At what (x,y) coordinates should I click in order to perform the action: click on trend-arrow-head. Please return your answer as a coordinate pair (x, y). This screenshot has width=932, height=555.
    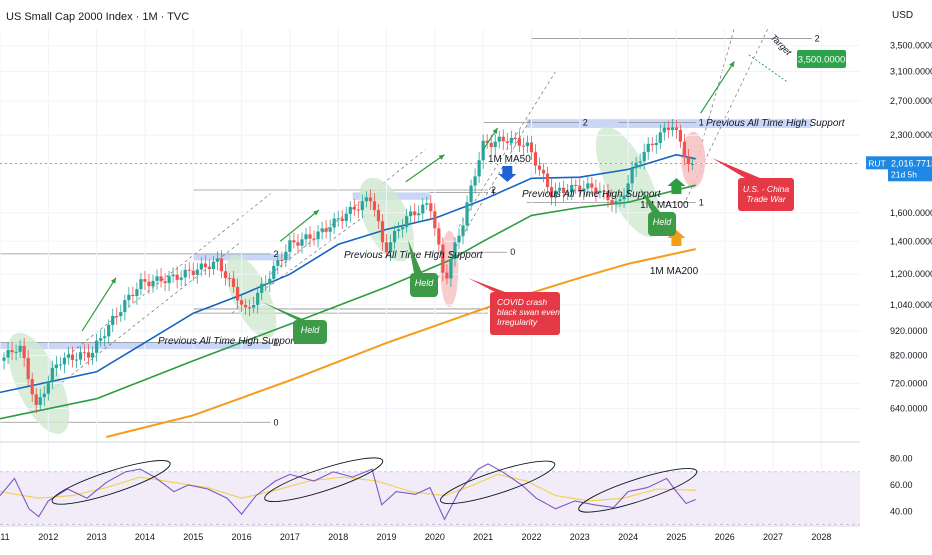
    Looking at the image, I should click on (495, 130).